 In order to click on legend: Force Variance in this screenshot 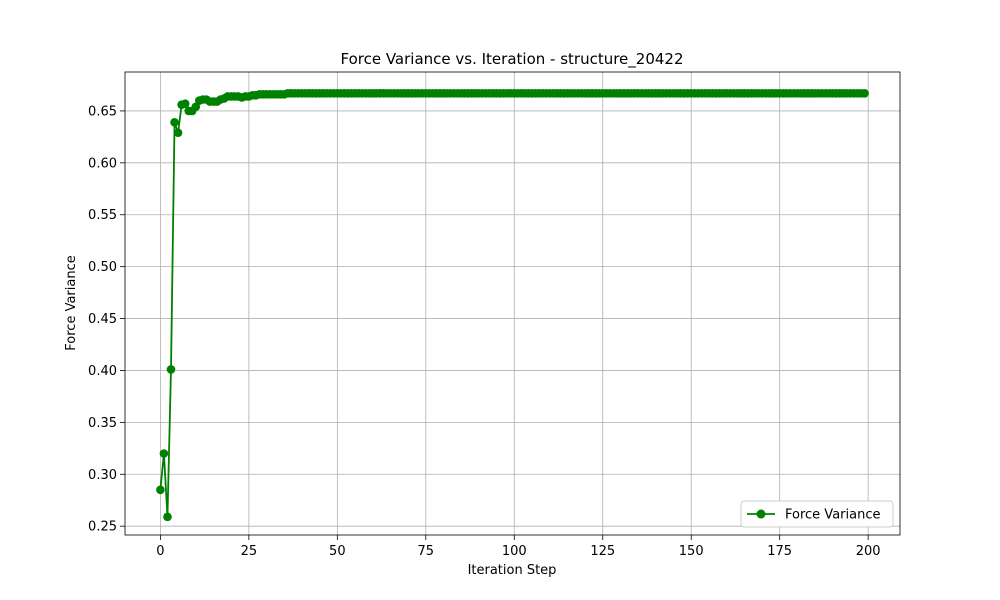, I will do `click(817, 514)`.